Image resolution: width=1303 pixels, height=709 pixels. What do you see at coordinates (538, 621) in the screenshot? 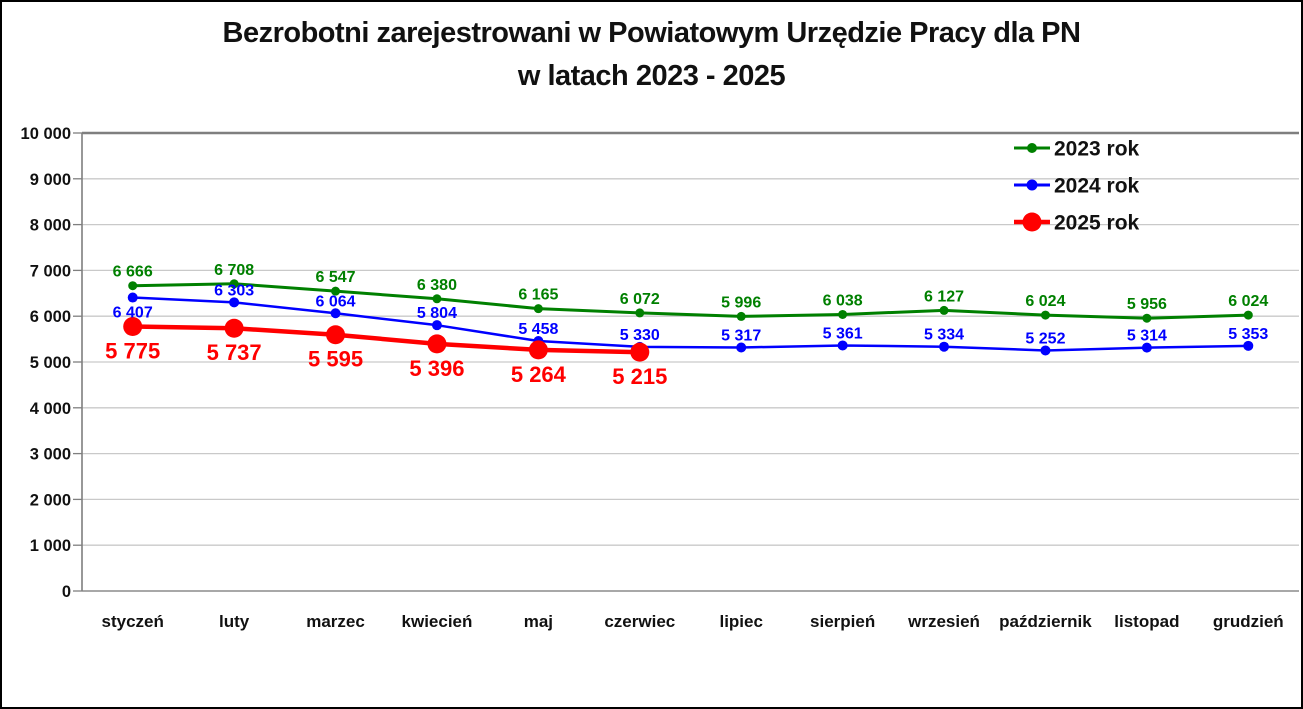
I see `x-axis-category-label: maj` at bounding box center [538, 621].